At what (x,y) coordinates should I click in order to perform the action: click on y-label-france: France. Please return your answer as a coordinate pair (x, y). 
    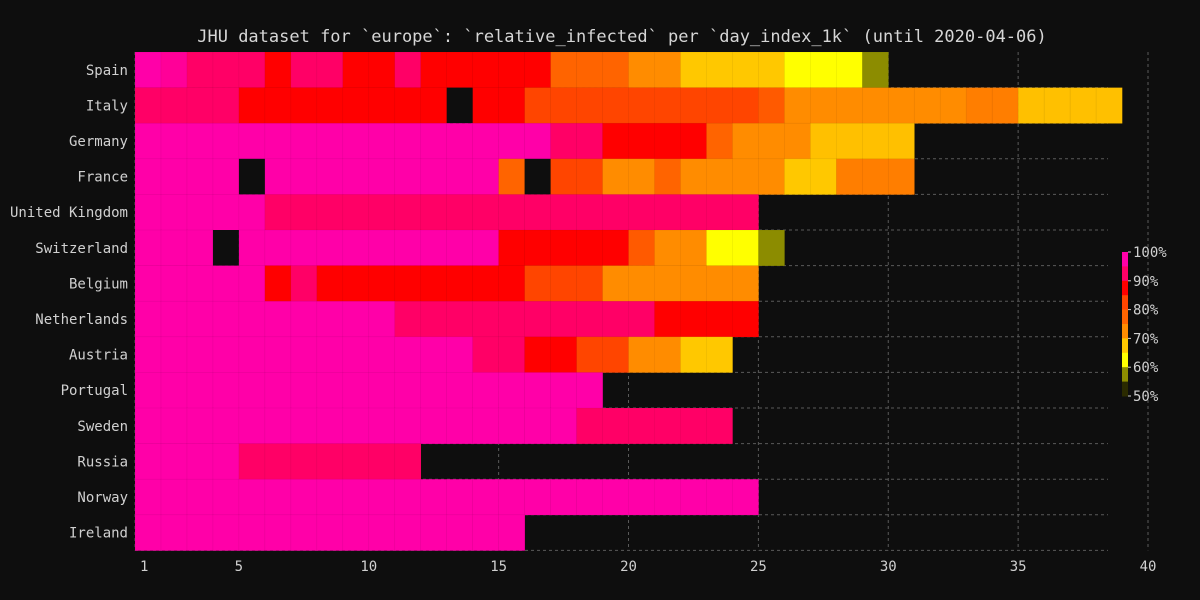
    Looking at the image, I should click on (102, 178).